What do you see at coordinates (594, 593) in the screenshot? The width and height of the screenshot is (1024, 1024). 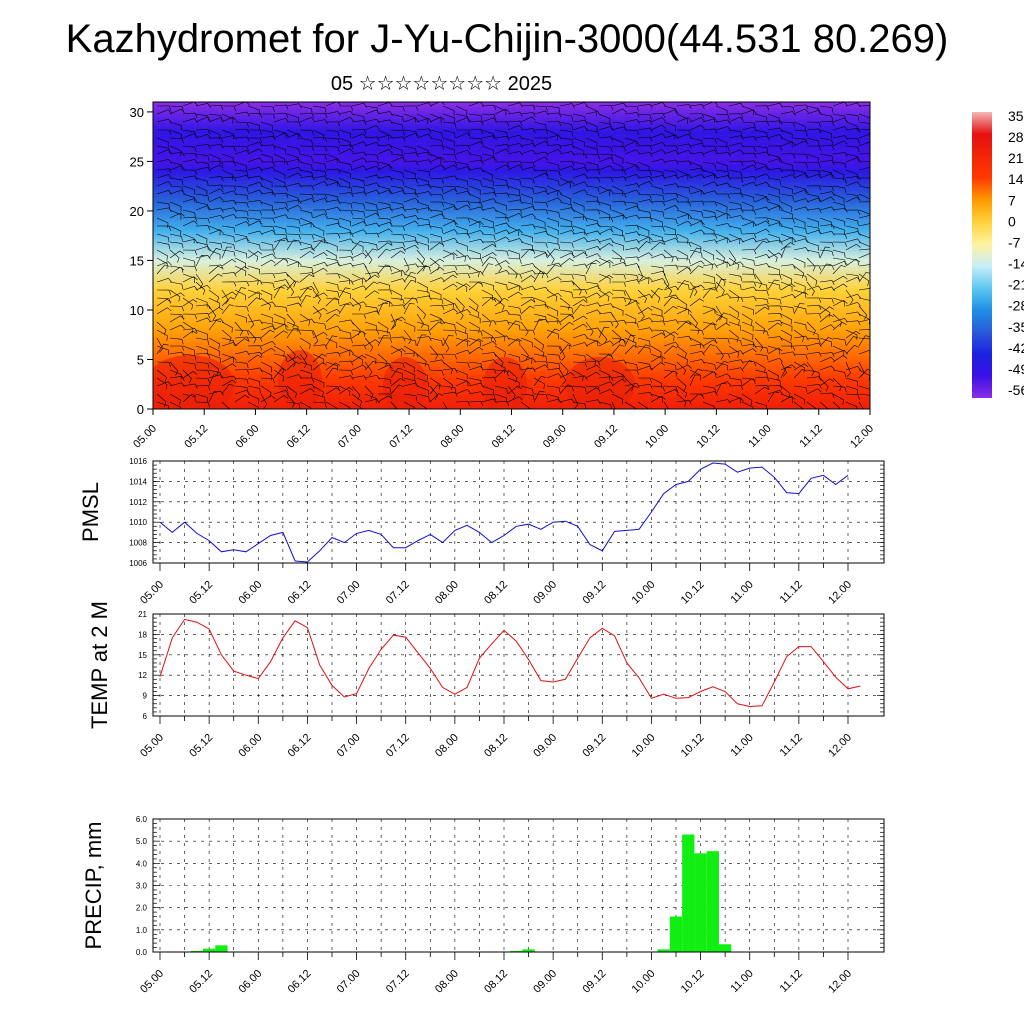 I see `x-tick-label: 09.12` at bounding box center [594, 593].